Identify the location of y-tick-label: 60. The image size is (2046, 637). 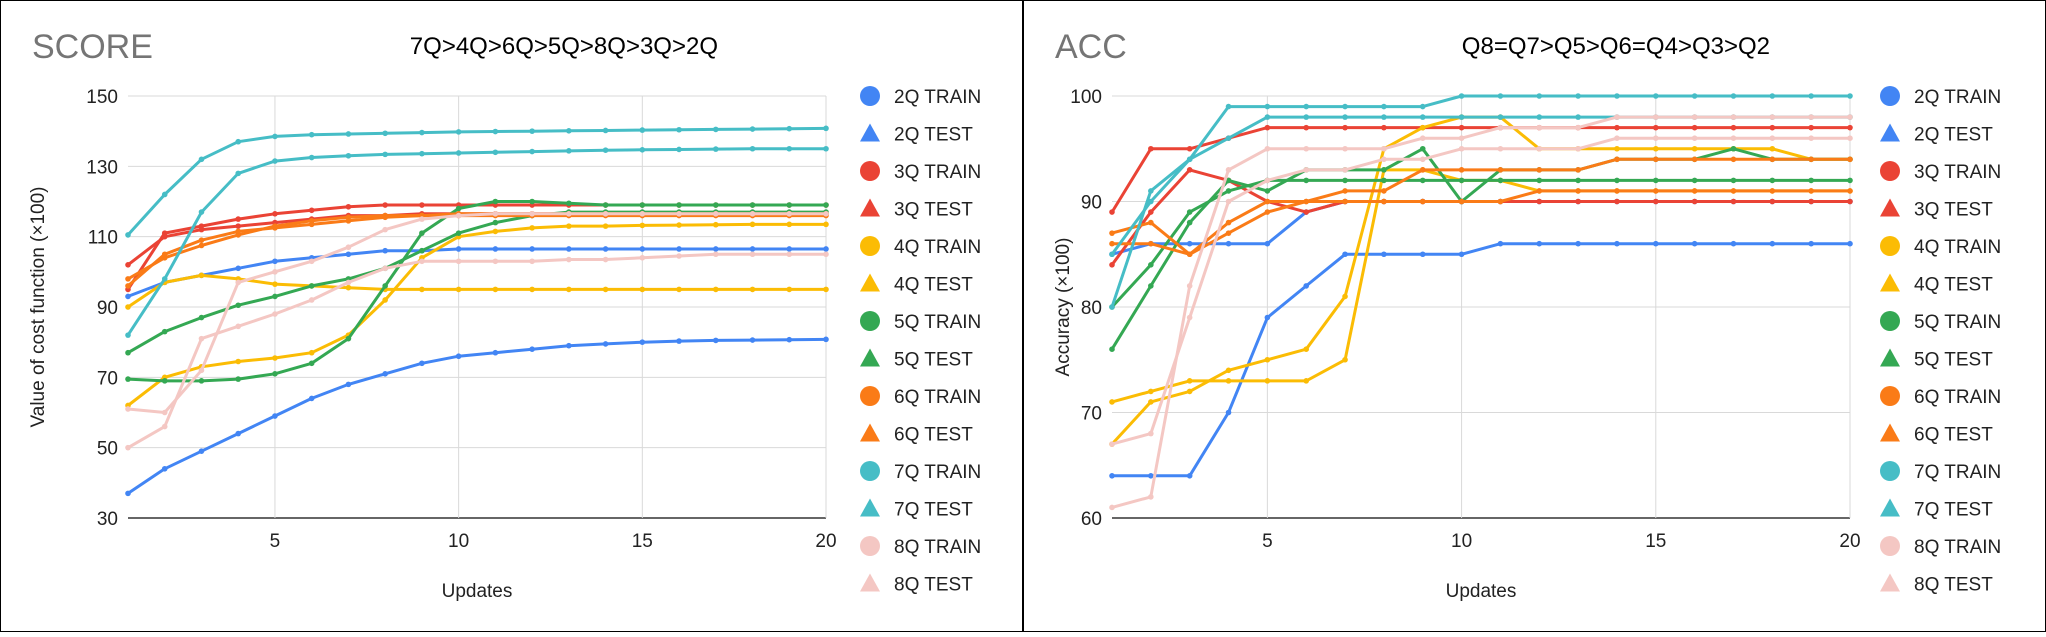
(1091, 519).